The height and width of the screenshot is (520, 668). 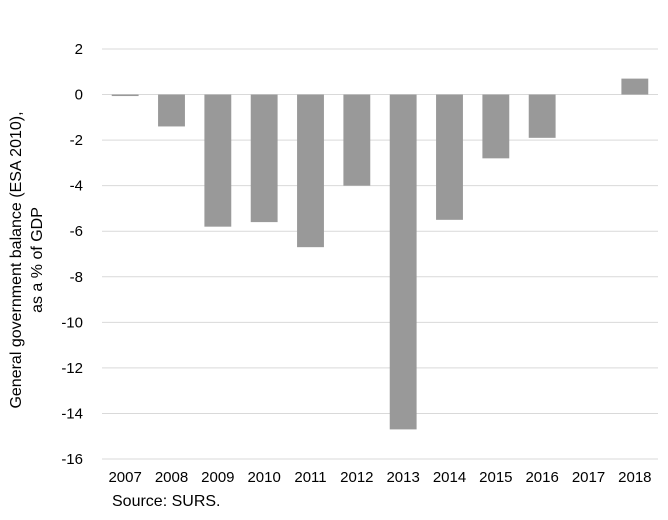 What do you see at coordinates (16, 259) in the screenshot?
I see `y-axis-title-line-1: General government balance (ESA 2010),` at bounding box center [16, 259].